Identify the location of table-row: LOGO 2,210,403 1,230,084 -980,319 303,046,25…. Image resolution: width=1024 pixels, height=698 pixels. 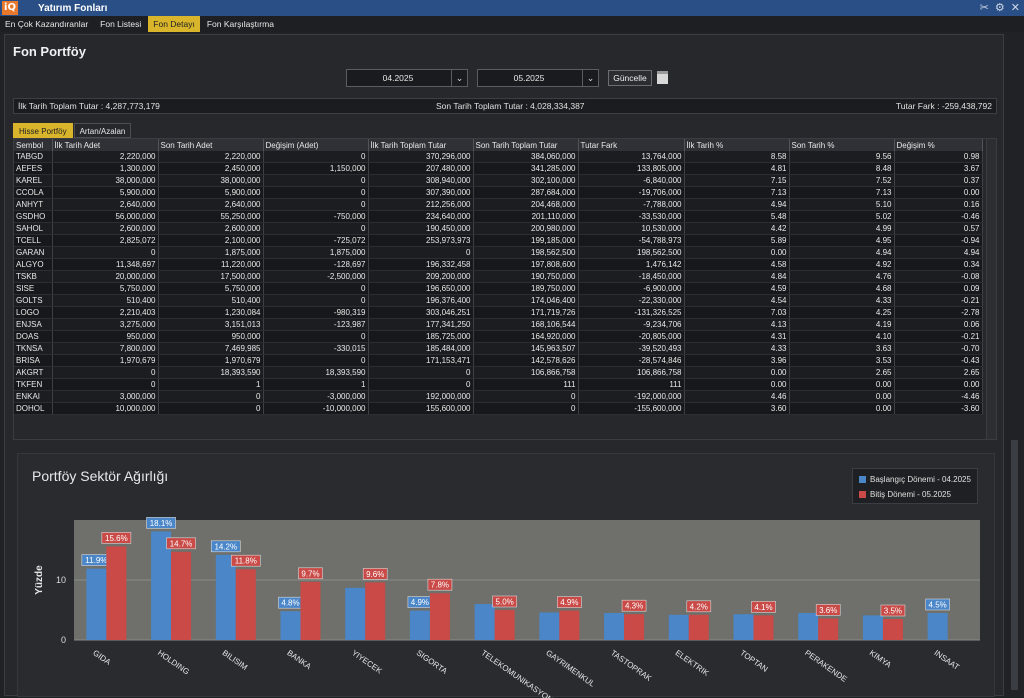
(498, 313).